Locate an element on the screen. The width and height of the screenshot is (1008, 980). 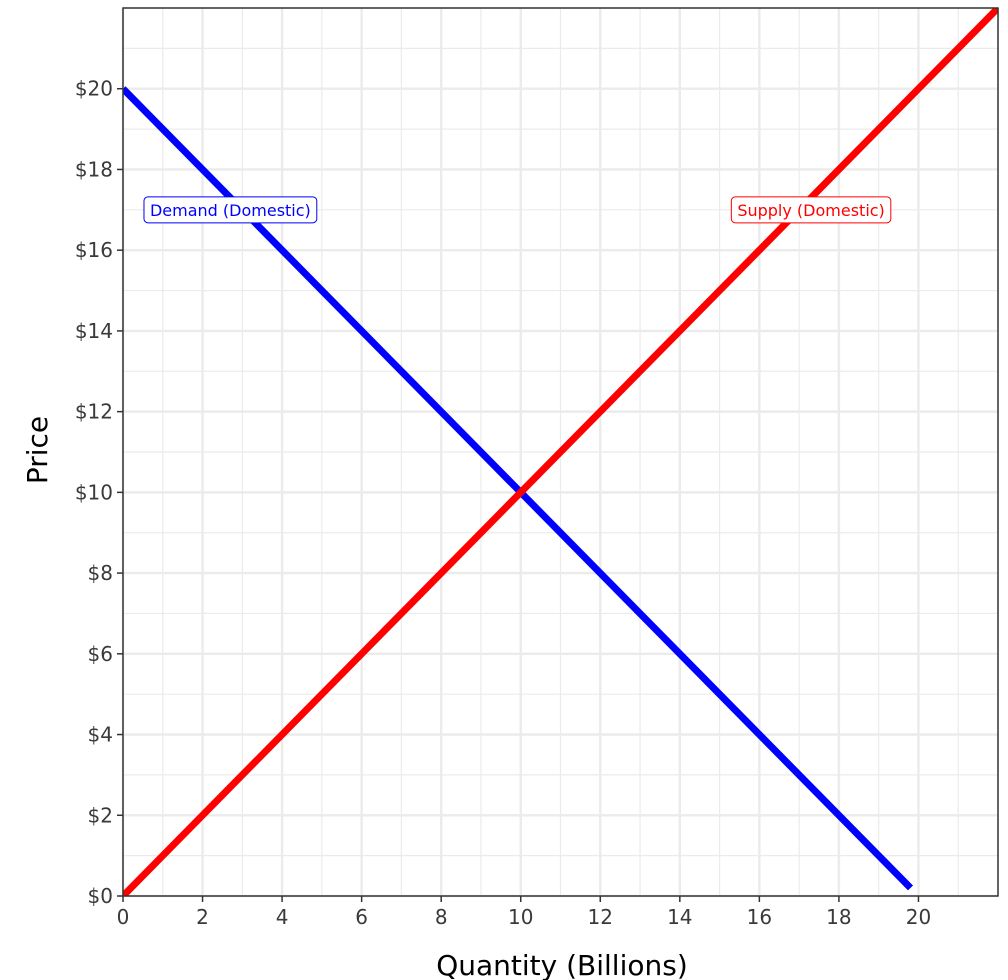
y-tick-label: $8 is located at coordinates (100, 573).